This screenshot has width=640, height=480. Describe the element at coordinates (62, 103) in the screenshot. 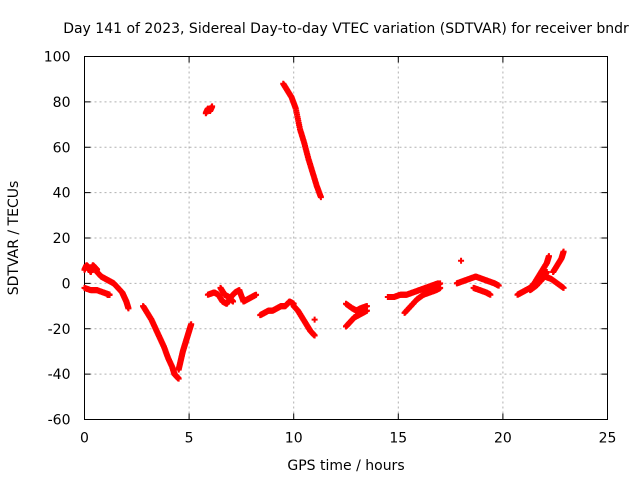

I see `y-tick-label: 80` at that location.